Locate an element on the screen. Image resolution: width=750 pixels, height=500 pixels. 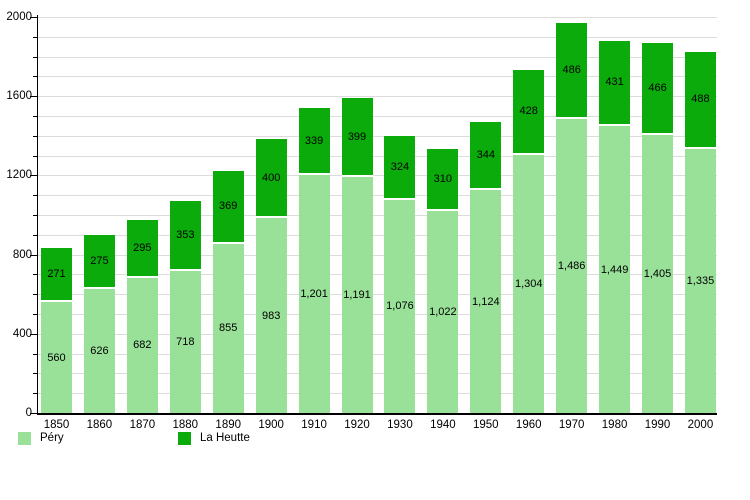
legend-label-pery: Péry is located at coordinates (52, 438).